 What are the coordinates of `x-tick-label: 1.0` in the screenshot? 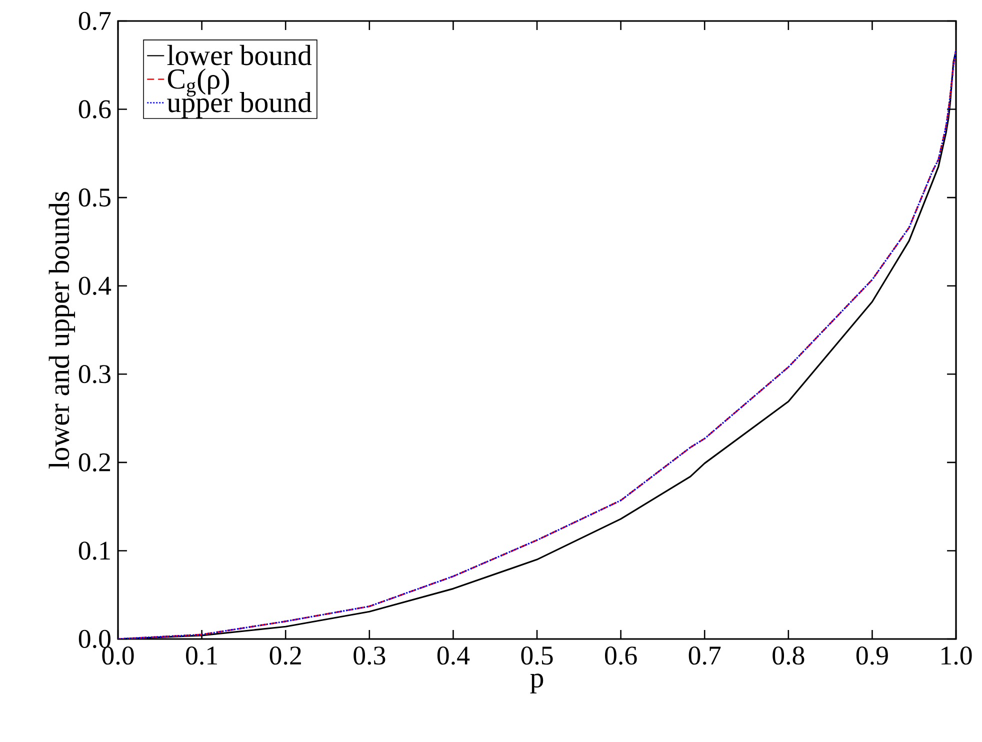 It's located at (957, 655).